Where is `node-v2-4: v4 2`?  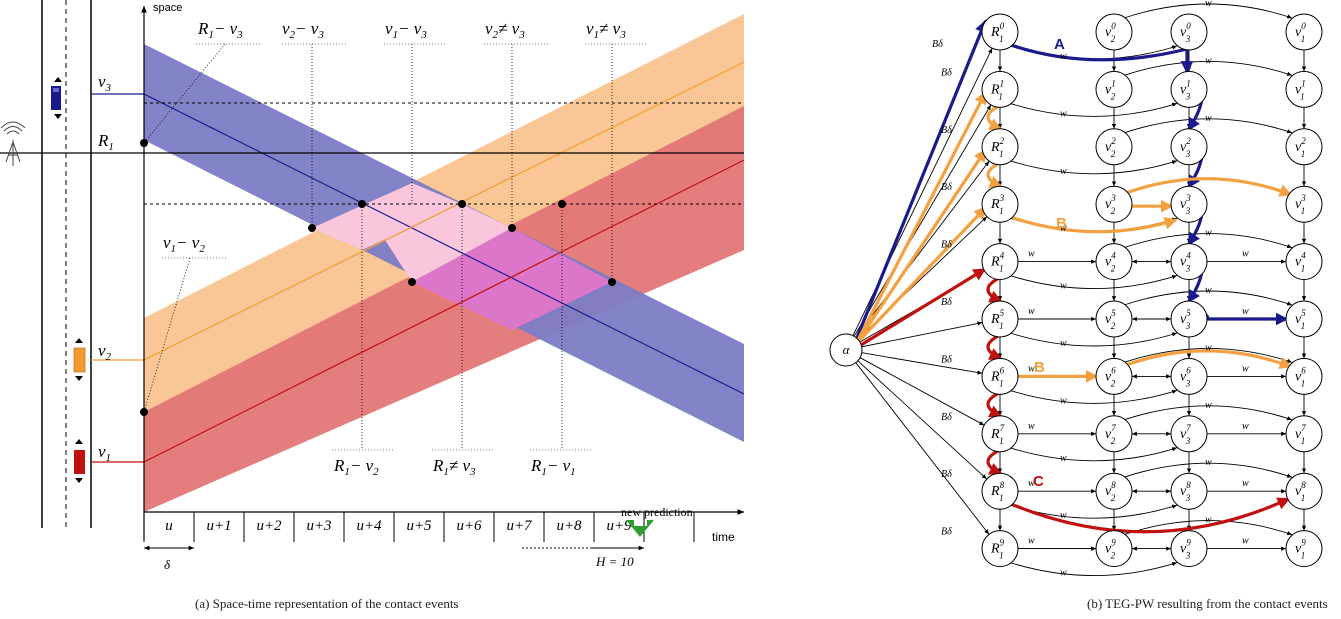 node-v2-4: v4 2 is located at coordinates (1114, 262).